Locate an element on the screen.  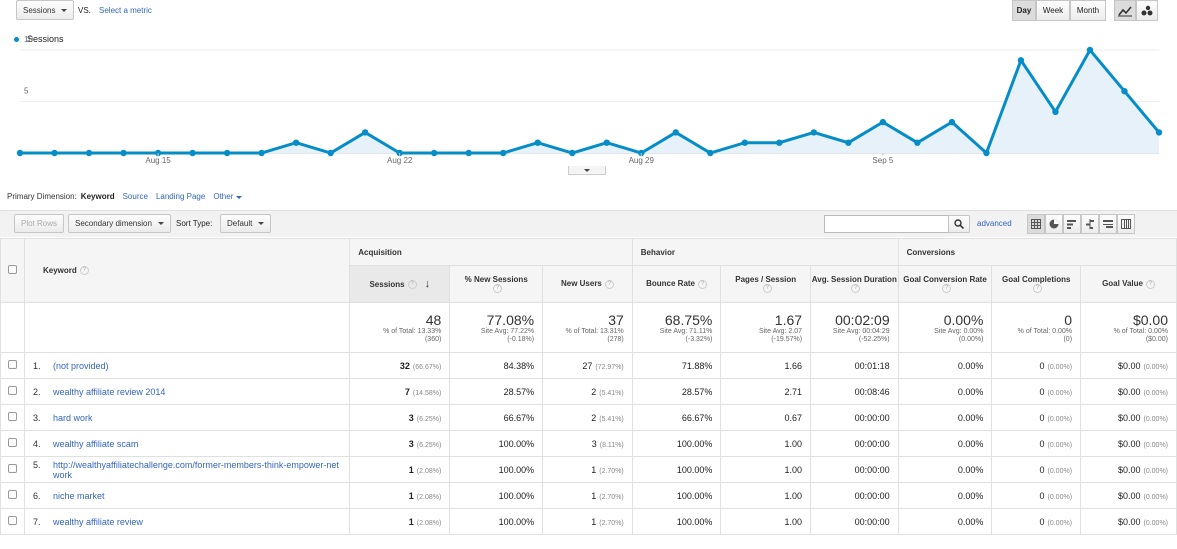
chart-collapse-handle is located at coordinates (587, 170).